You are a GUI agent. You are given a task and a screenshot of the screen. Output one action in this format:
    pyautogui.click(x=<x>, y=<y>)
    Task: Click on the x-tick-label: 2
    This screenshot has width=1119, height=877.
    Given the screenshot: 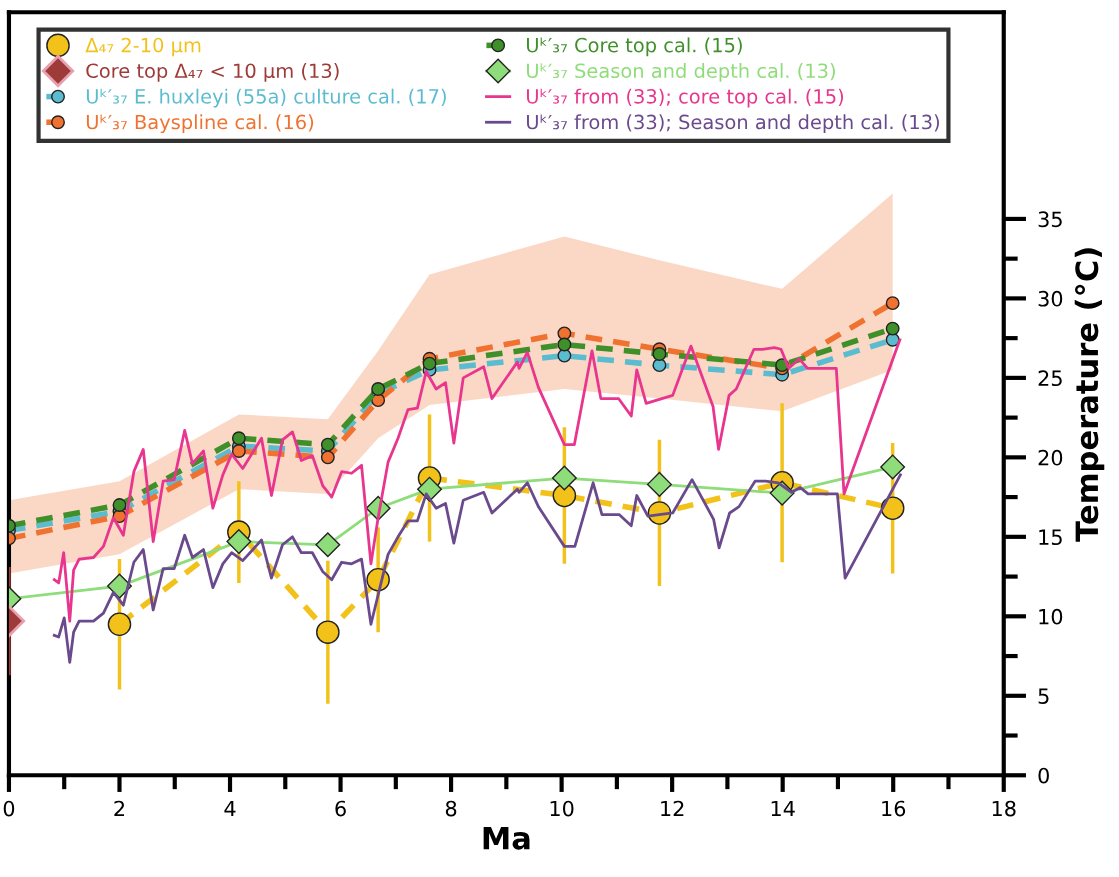 What is the action you would take?
    pyautogui.click(x=119, y=808)
    